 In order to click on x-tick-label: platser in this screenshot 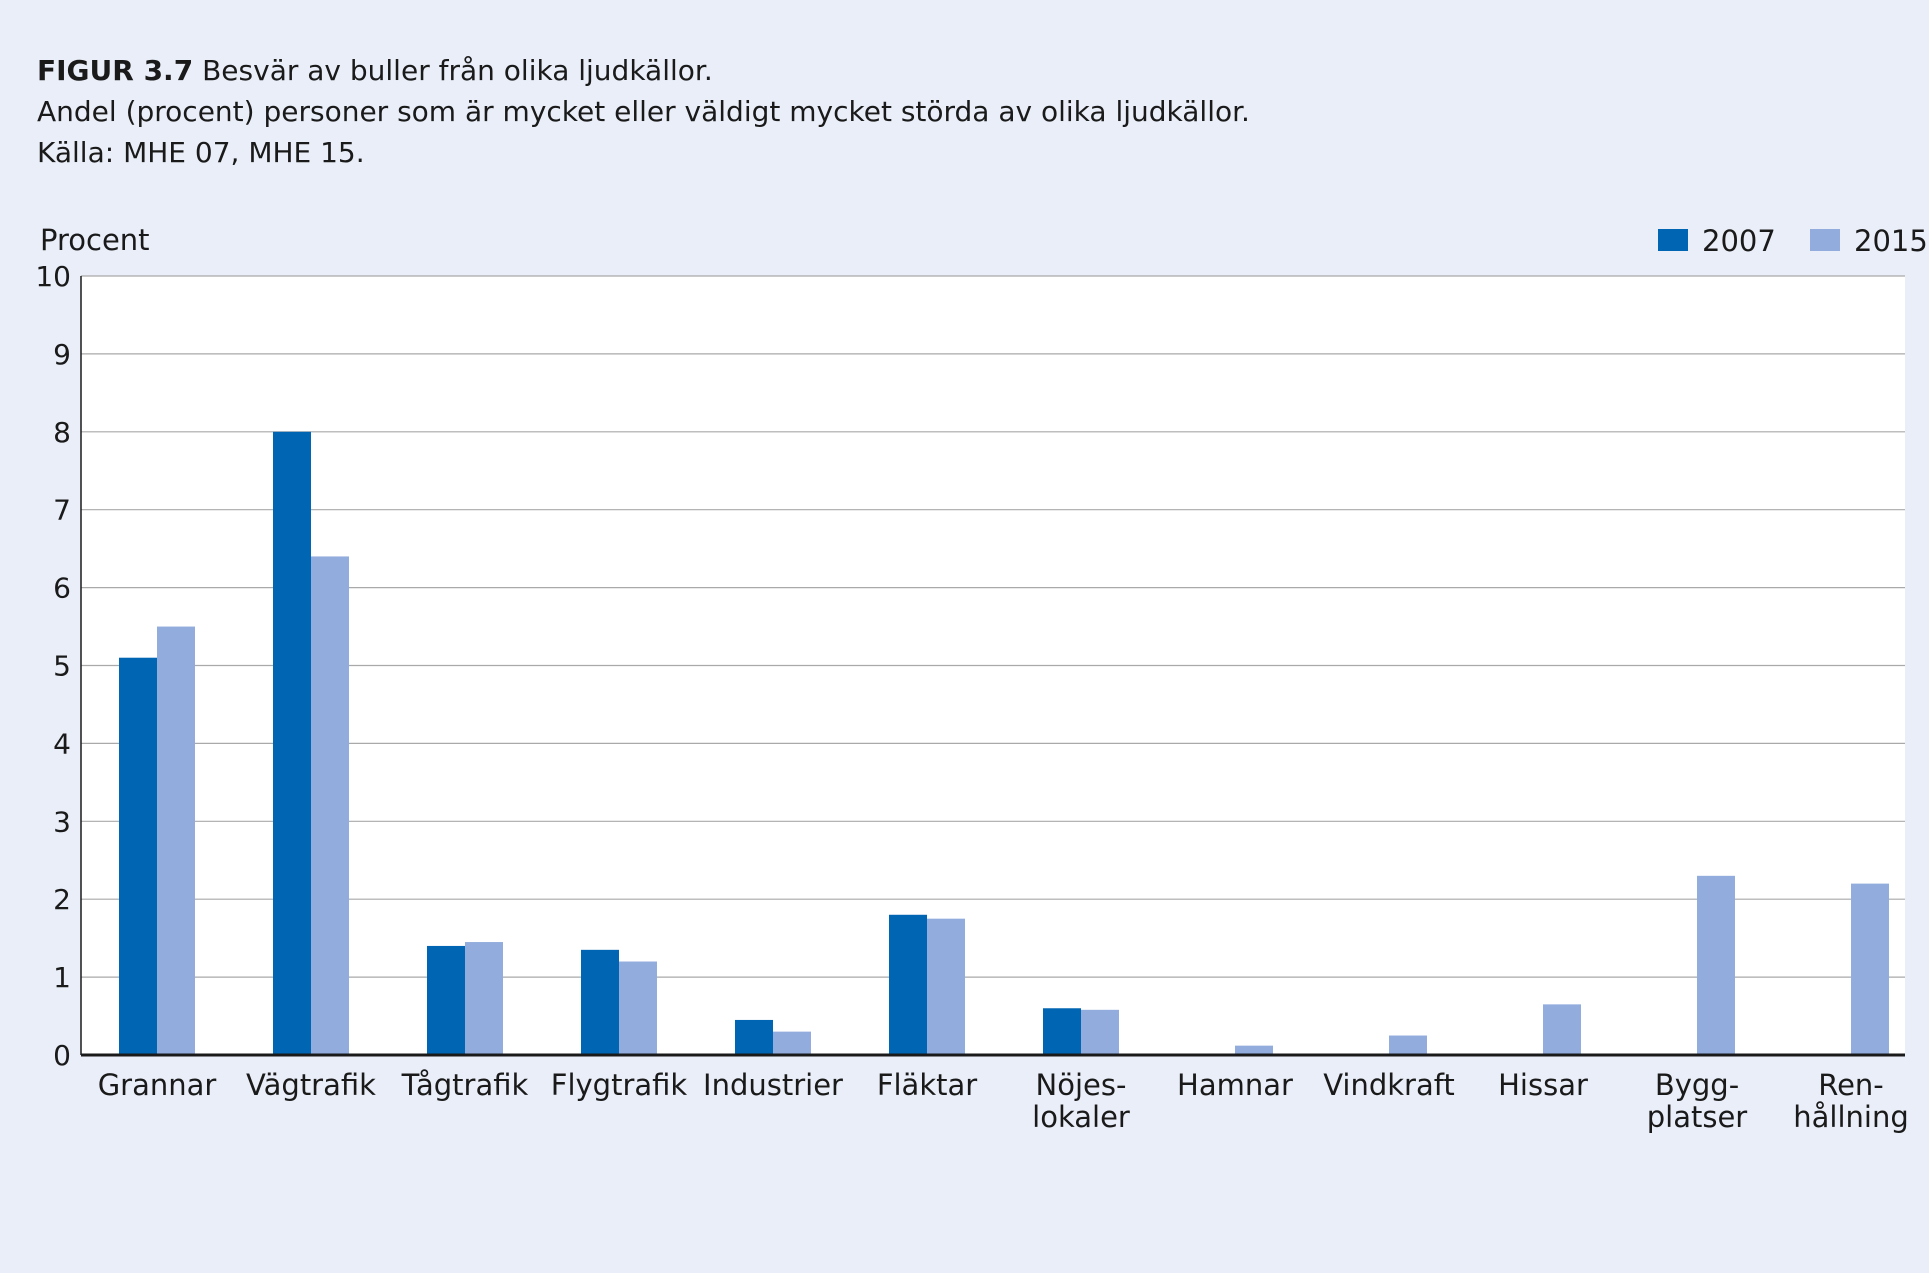, I will do `click(1697, 1117)`.